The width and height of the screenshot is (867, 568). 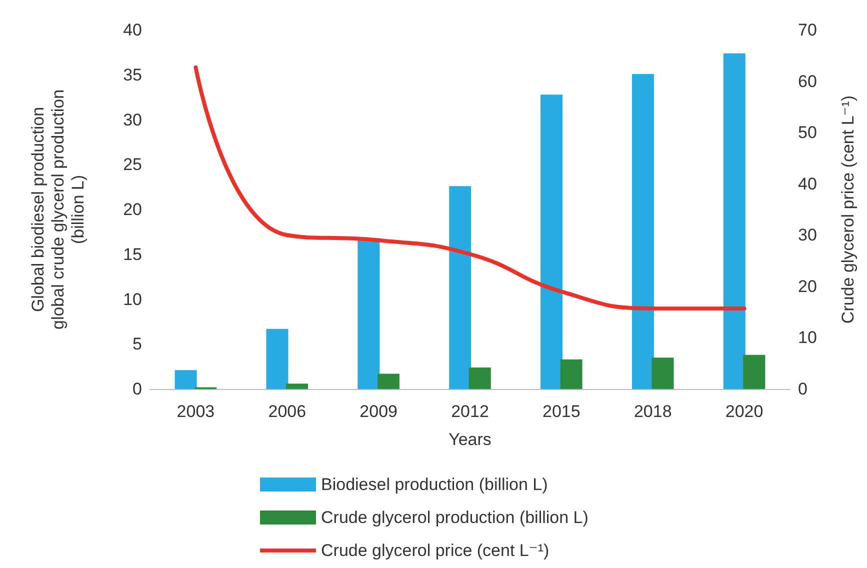 What do you see at coordinates (132, 120) in the screenshot?
I see `y-tick-label: 30` at bounding box center [132, 120].